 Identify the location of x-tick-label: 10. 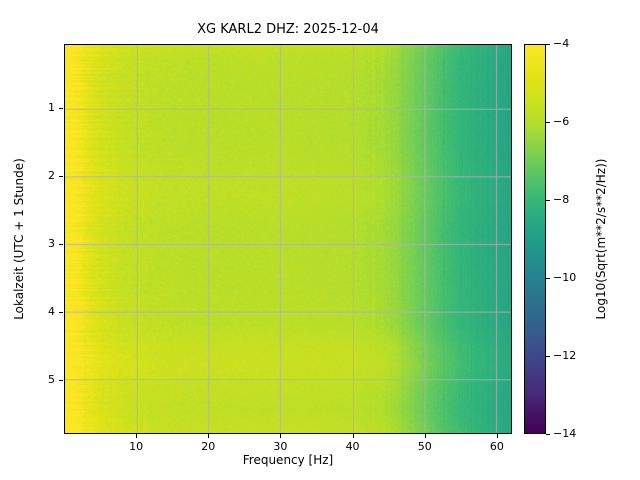
(136, 446).